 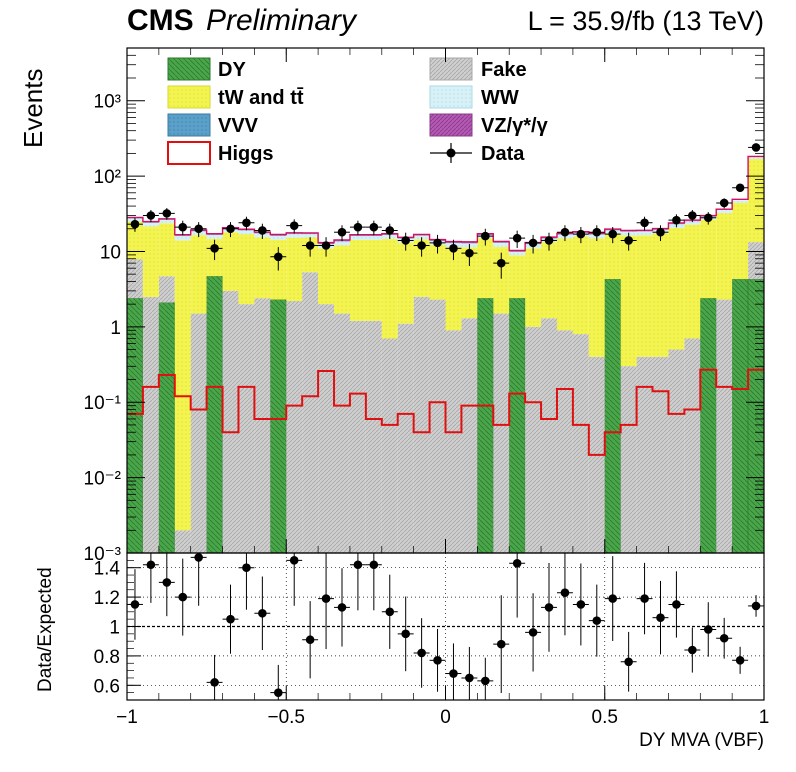 I want to click on y-axis-ratio: 0.6 0.8 1 1.2 1.4, so click(x=117, y=628).